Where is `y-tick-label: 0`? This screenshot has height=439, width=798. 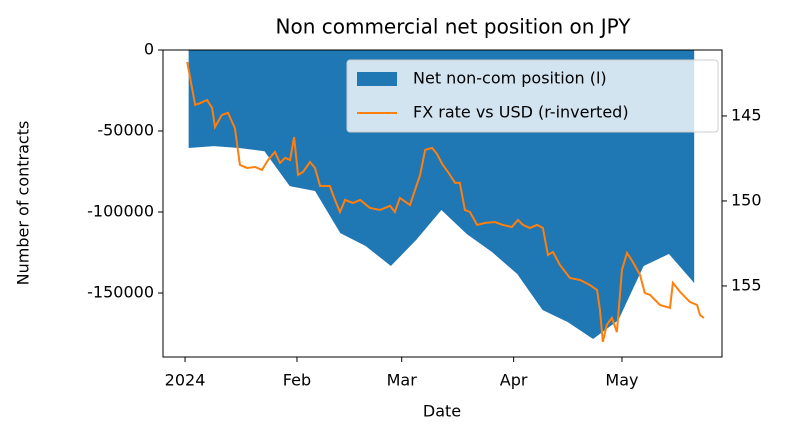
y-tick-label: 0 is located at coordinates (149, 49).